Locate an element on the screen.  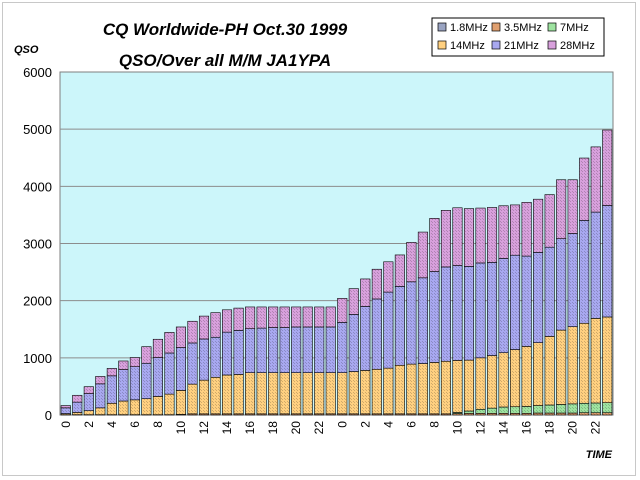
chart-title: CQ Worldwide-PH Oct.30 1999 is located at coordinates (225, 29).